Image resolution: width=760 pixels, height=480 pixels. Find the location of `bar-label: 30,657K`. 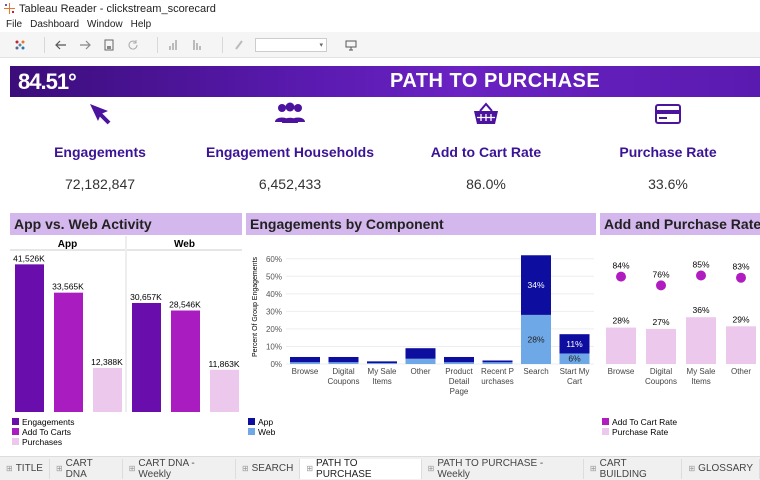

bar-label: 30,657K is located at coordinates (146, 297).